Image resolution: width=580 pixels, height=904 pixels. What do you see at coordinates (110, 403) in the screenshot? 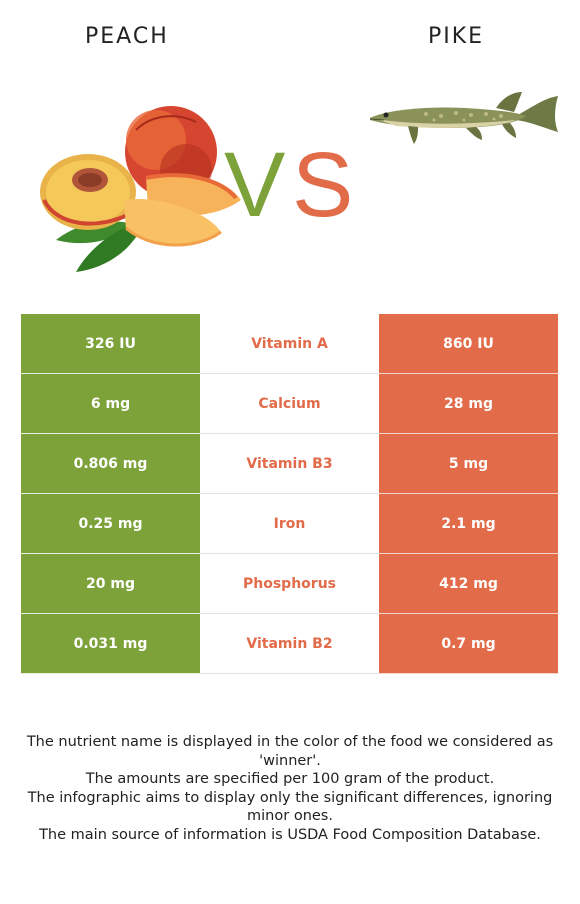
I see `peach-value: 6 mg` at bounding box center [110, 403].